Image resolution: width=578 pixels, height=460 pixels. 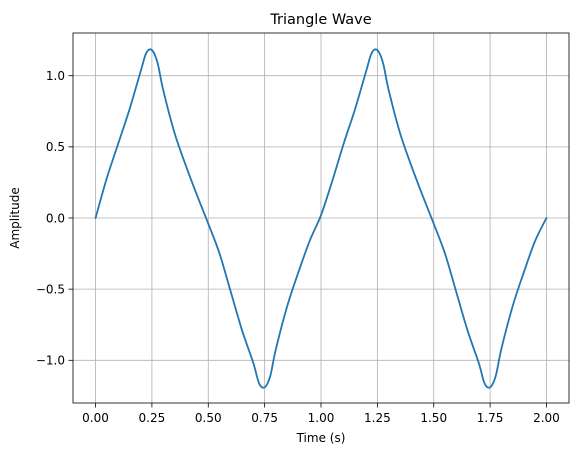 I want to click on y-tick-label: 1.0, so click(x=55, y=76).